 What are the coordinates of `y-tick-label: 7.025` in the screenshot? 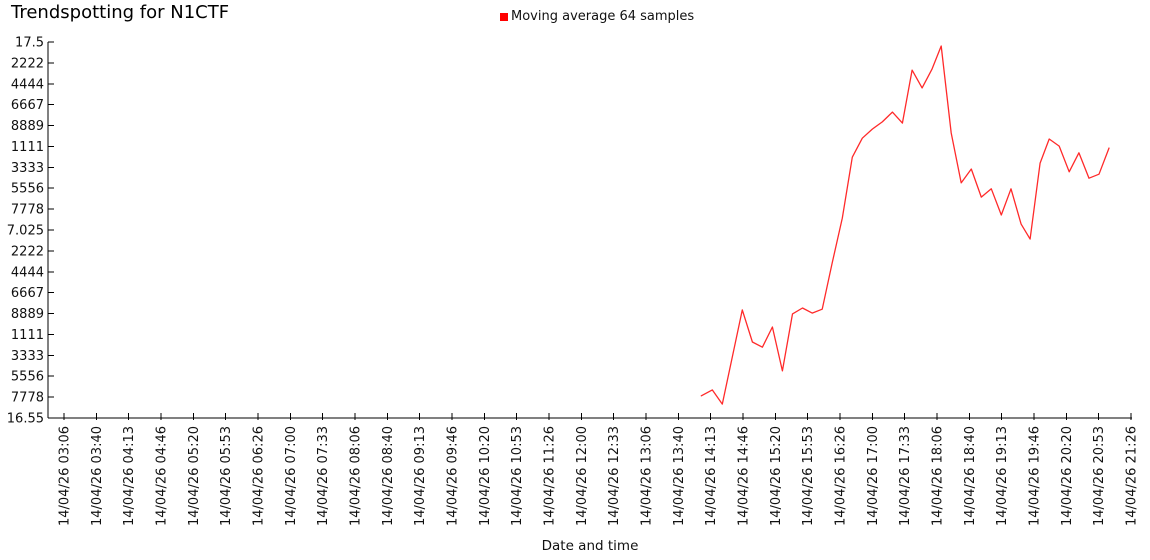 It's located at (25, 231).